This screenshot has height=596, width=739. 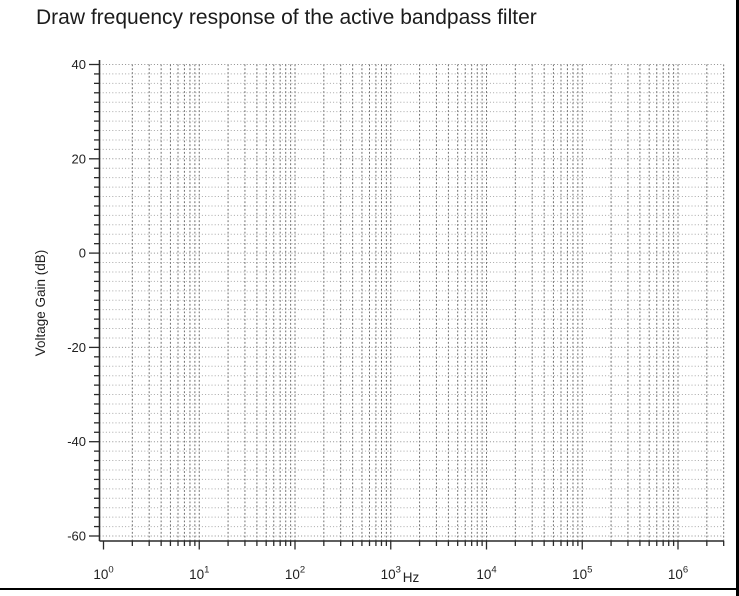 What do you see at coordinates (737, 298) in the screenshot?
I see `frame-border-right` at bounding box center [737, 298].